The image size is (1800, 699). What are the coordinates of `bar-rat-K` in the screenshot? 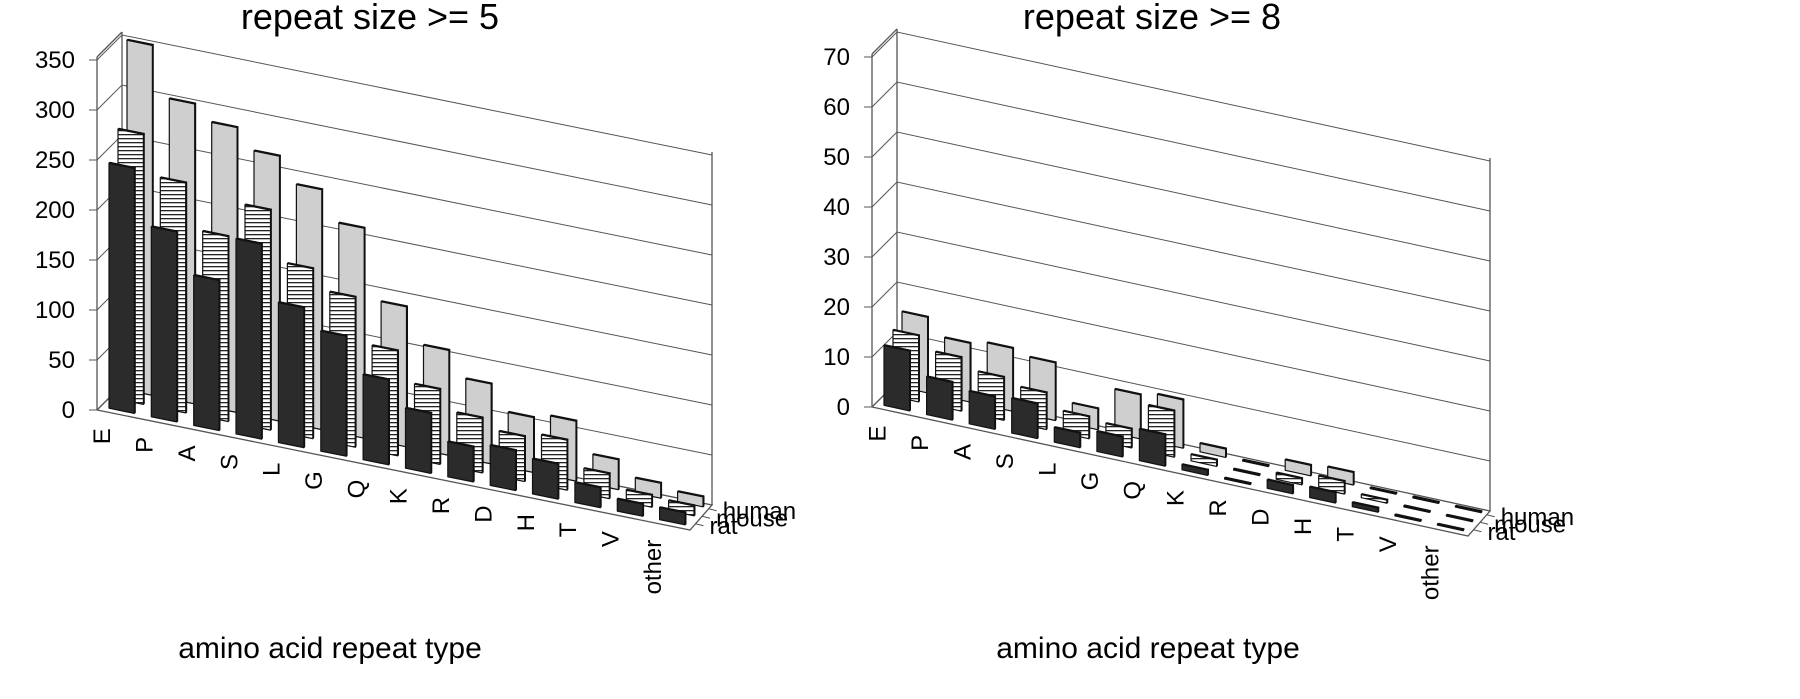 It's located at (418, 440).